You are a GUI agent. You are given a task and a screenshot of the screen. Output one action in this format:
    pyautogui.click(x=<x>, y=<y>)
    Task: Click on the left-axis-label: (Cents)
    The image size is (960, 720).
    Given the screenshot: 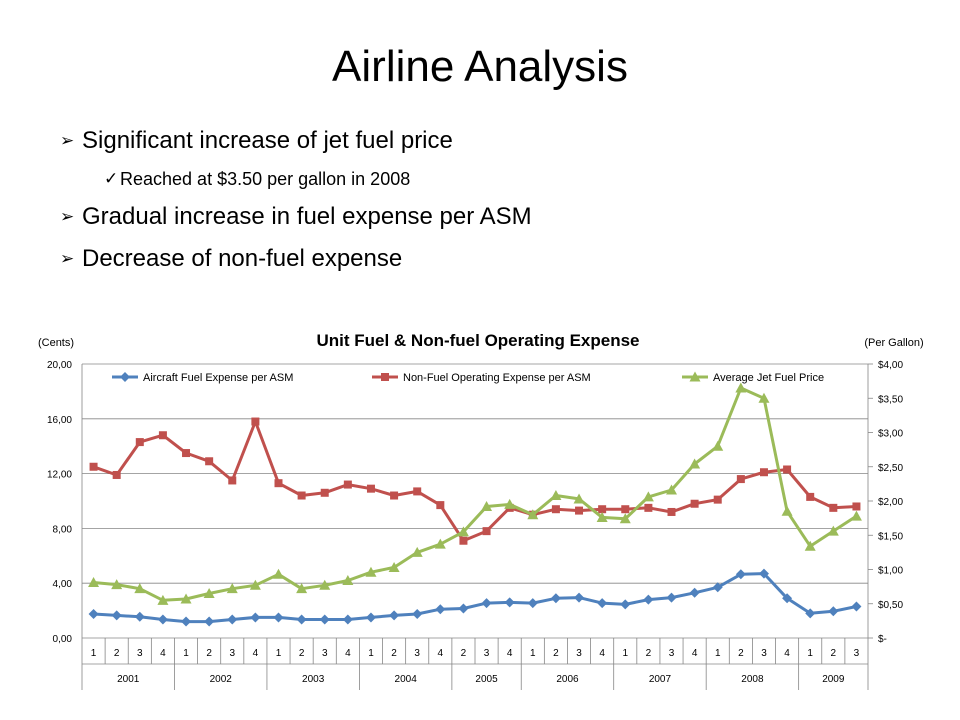 What is the action you would take?
    pyautogui.click(x=56, y=343)
    